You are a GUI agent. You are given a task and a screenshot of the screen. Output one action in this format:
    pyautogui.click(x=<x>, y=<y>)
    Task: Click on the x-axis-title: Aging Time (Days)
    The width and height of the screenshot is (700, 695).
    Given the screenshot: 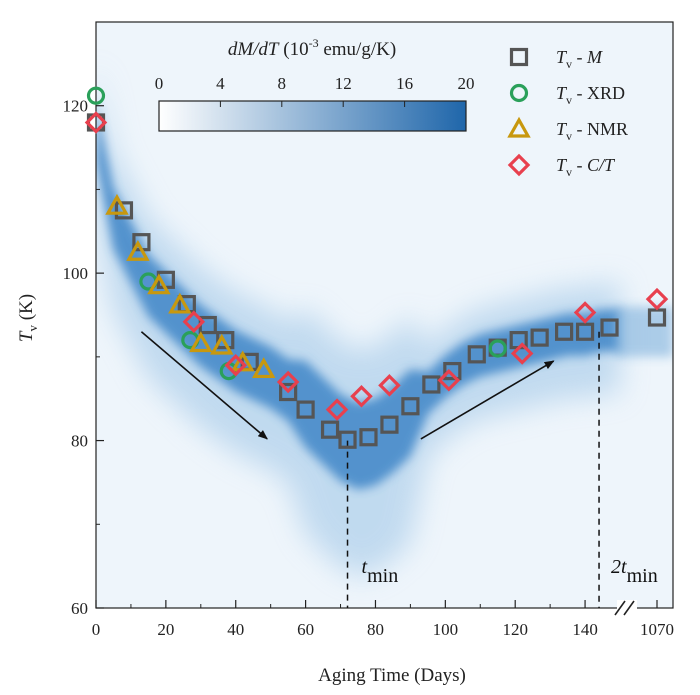 What is the action you would take?
    pyautogui.click(x=392, y=675)
    